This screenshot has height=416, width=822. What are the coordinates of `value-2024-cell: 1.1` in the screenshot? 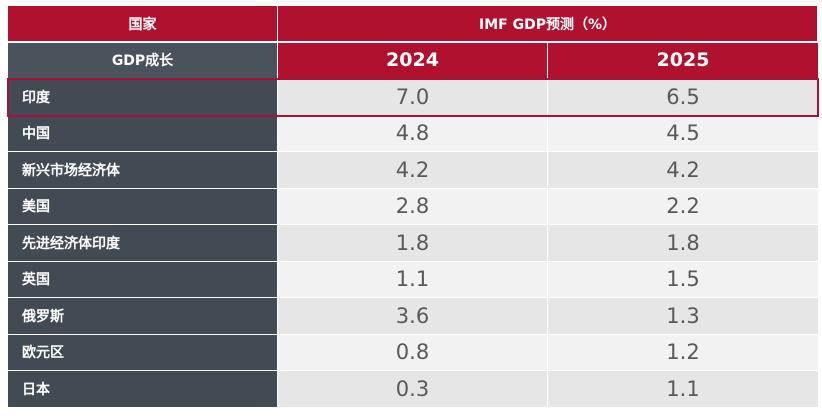 It's located at (413, 279).